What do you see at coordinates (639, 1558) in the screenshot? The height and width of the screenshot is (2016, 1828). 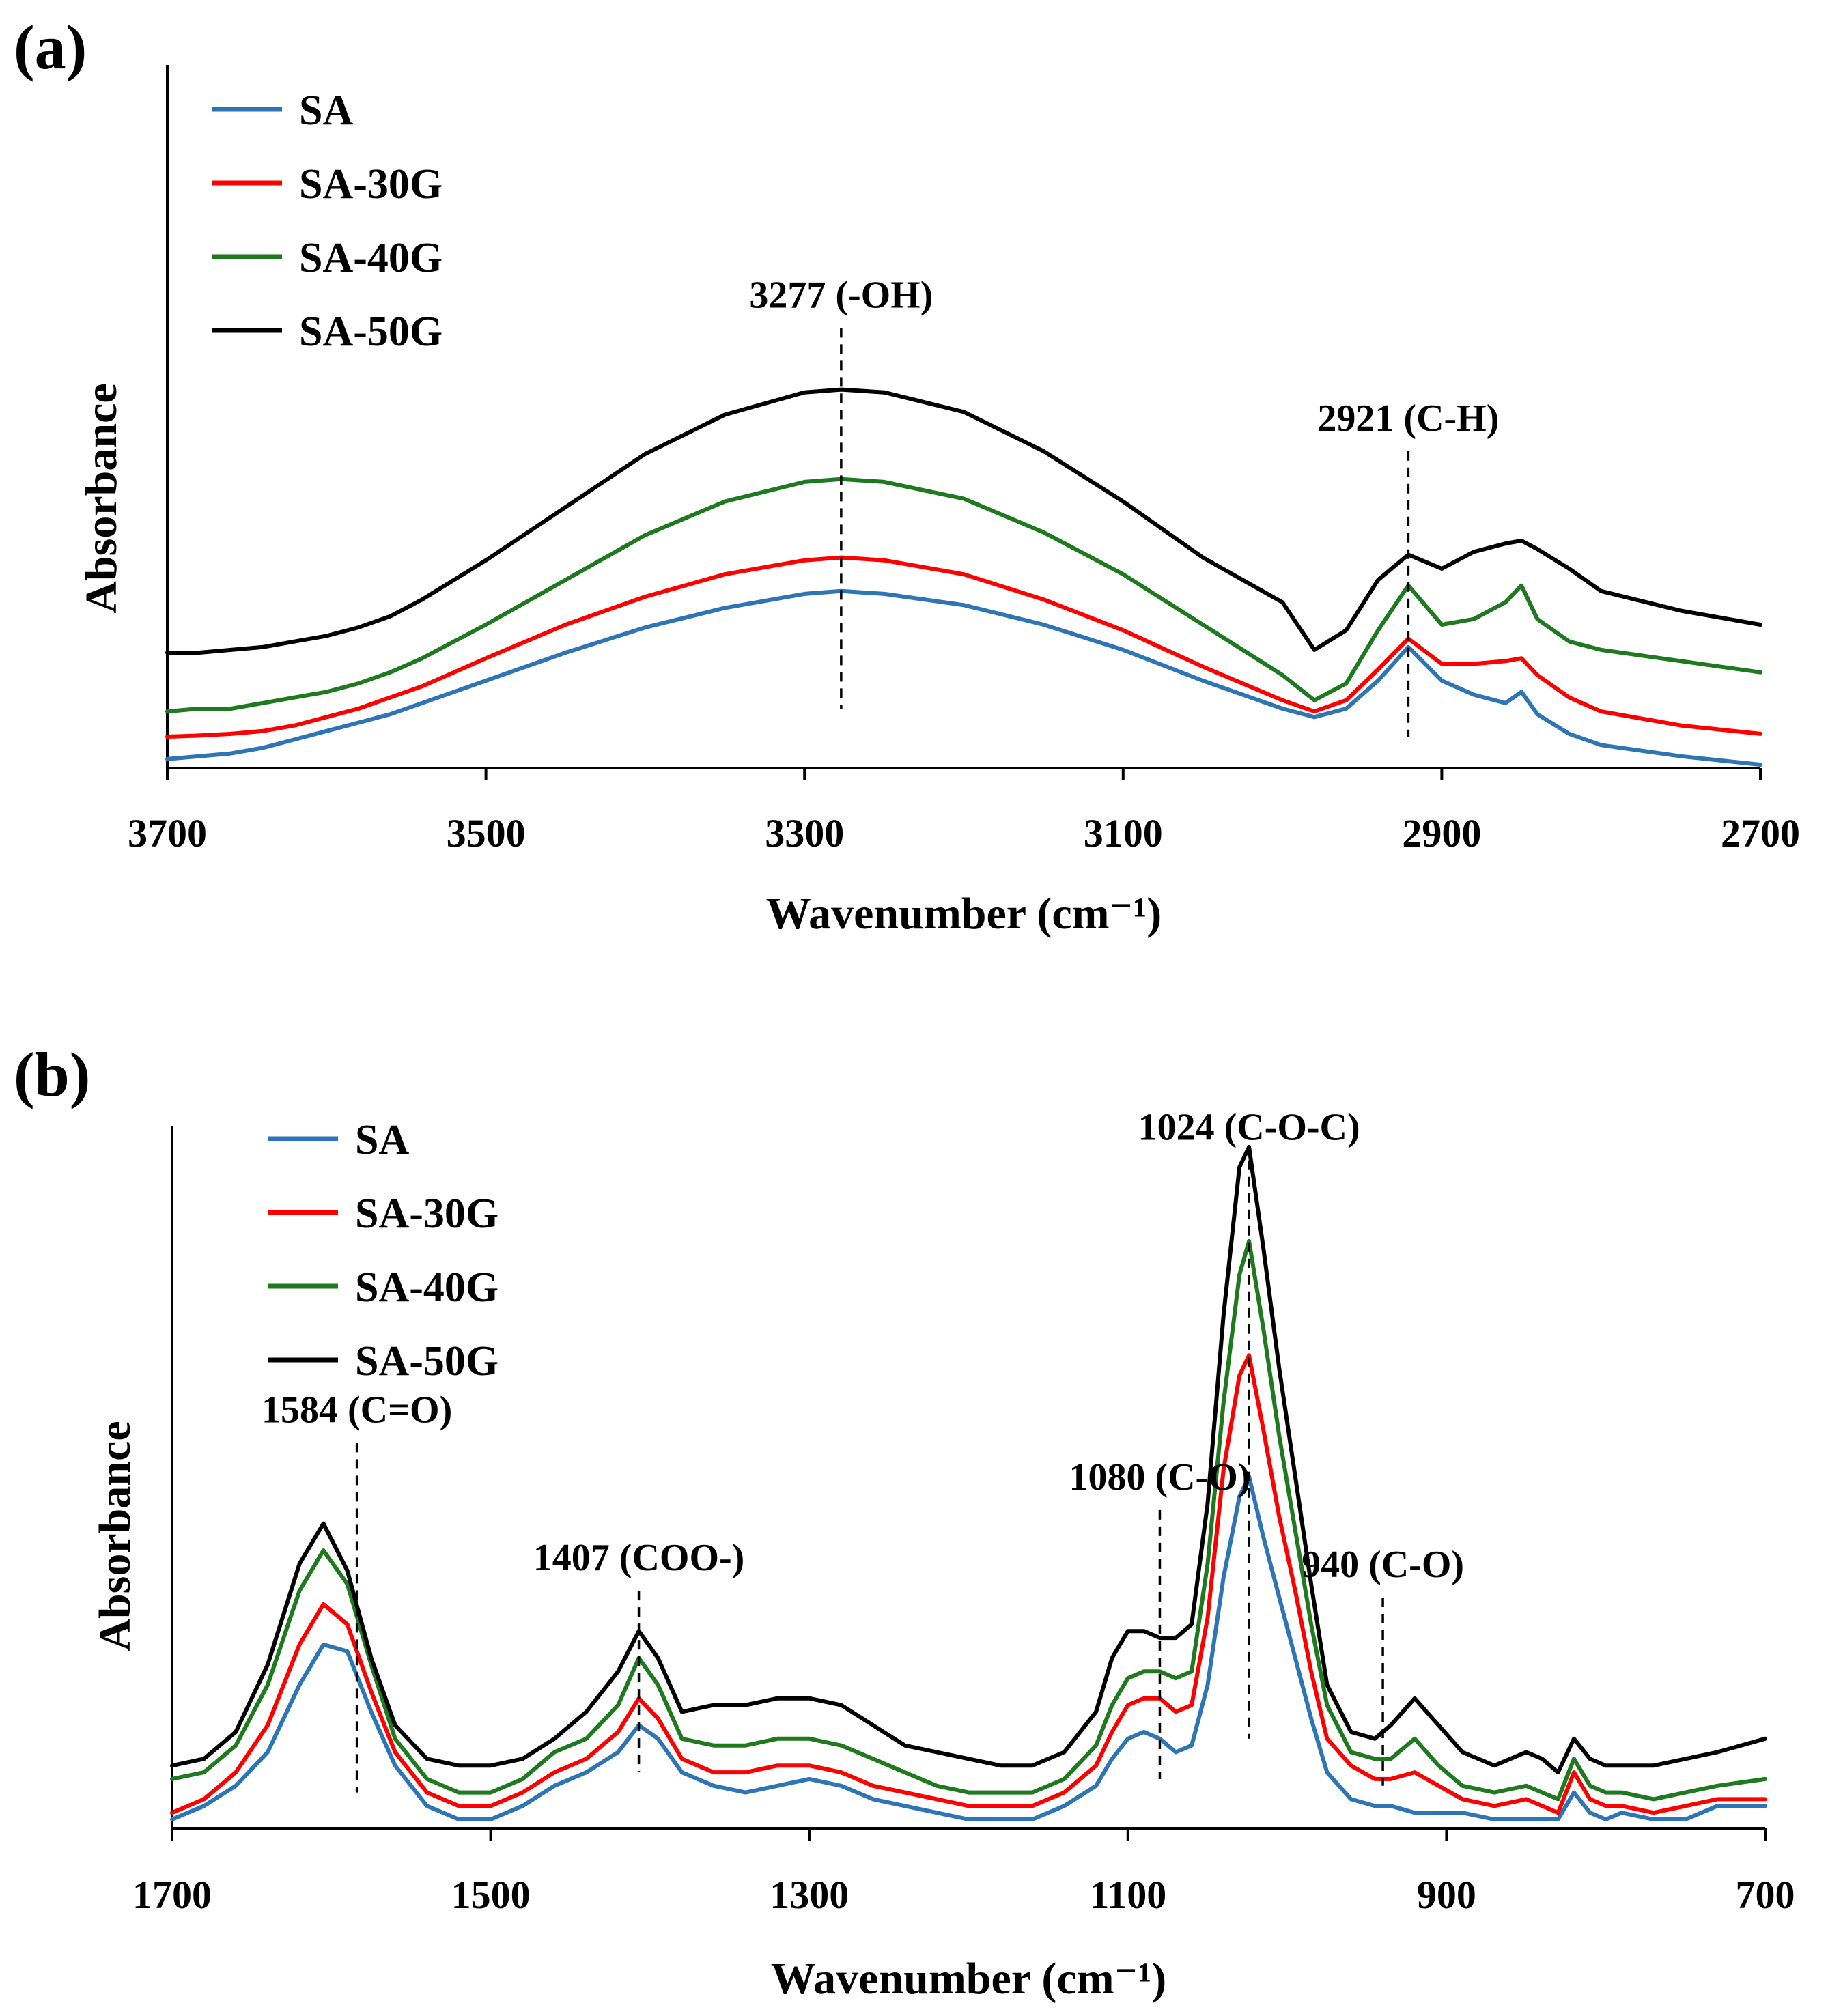 I see `panel-b-annotation-label: 1407 (COO-)` at bounding box center [639, 1558].